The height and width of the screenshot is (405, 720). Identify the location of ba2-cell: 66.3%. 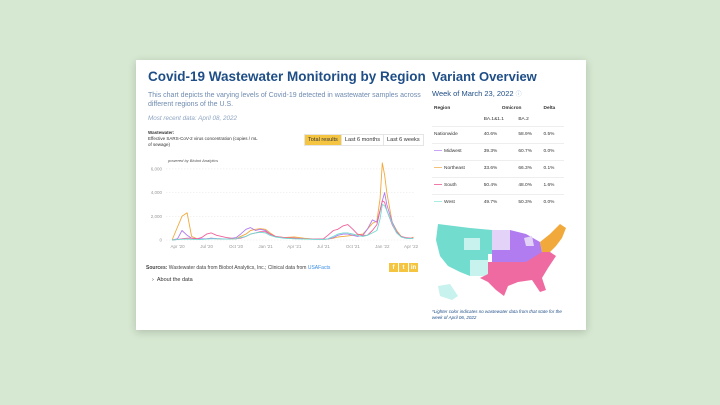
(529, 168).